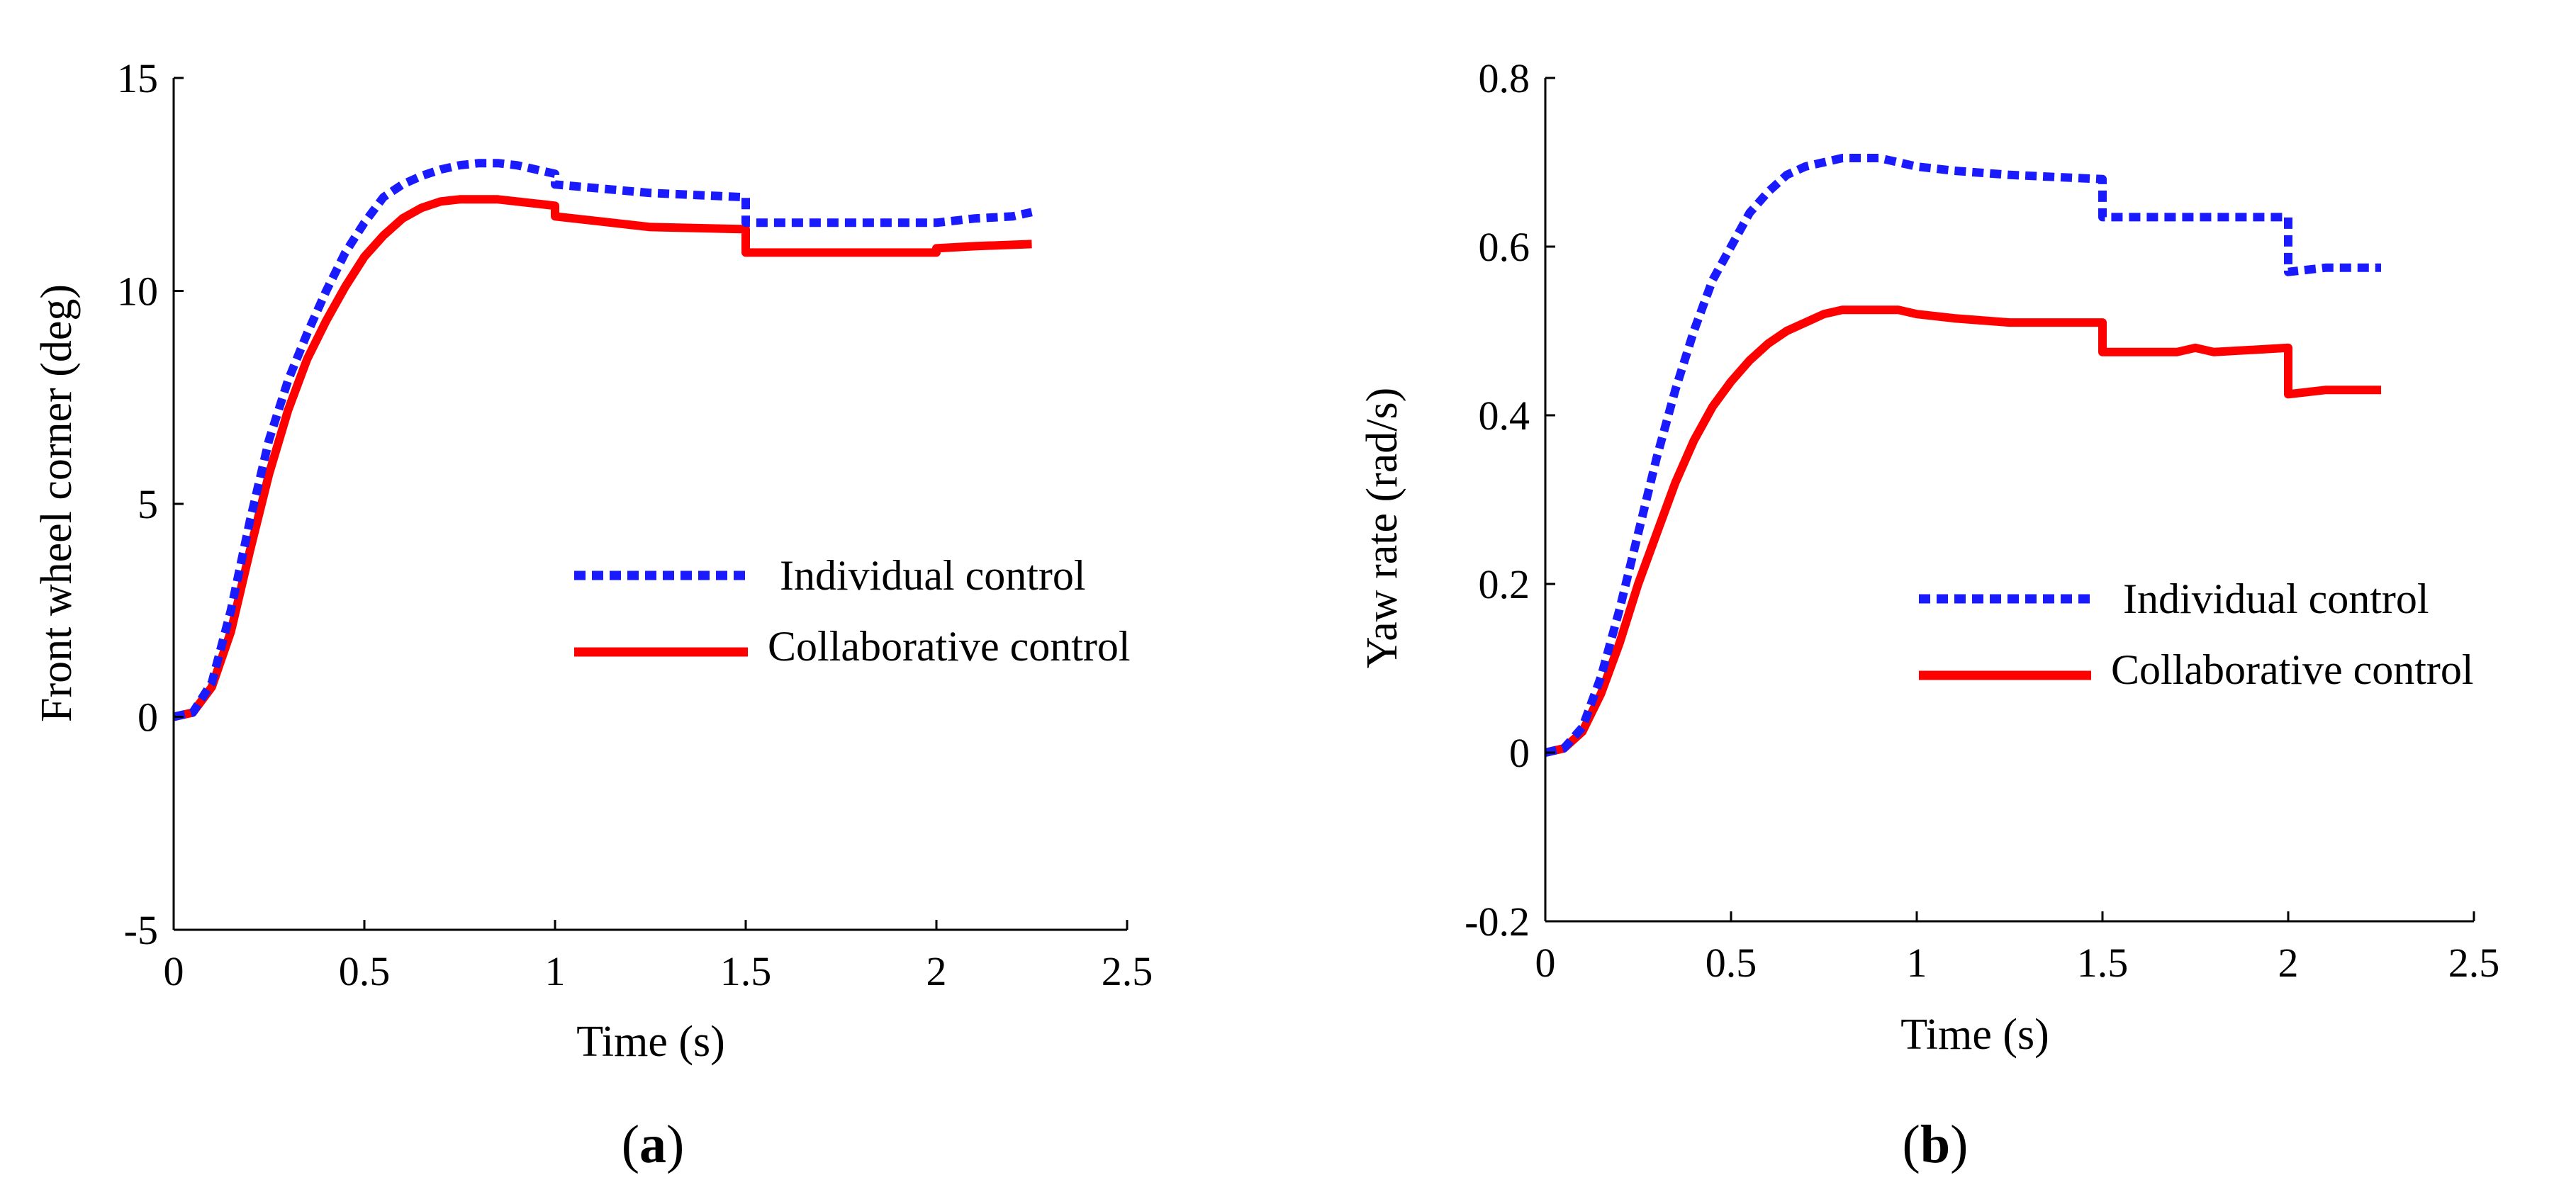 Image resolution: width=2576 pixels, height=1192 pixels. What do you see at coordinates (2103, 963) in the screenshot?
I see `x-tick-label-b-3: 1.5` at bounding box center [2103, 963].